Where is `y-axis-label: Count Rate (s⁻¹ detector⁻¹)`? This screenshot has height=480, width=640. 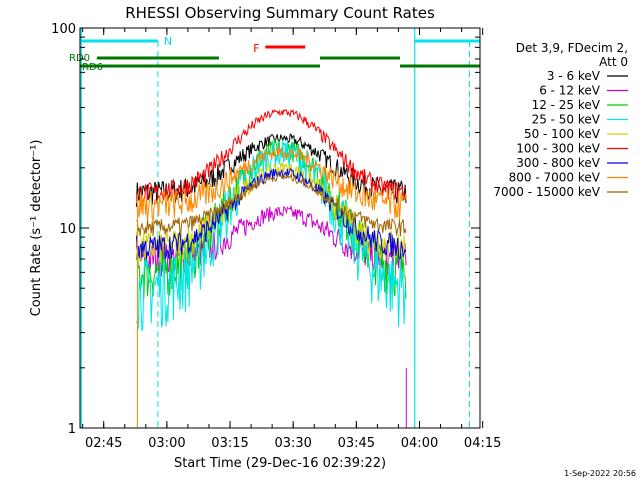
y-axis-label: Count Rate (s⁻¹ detector⁻¹) is located at coordinates (36, 228).